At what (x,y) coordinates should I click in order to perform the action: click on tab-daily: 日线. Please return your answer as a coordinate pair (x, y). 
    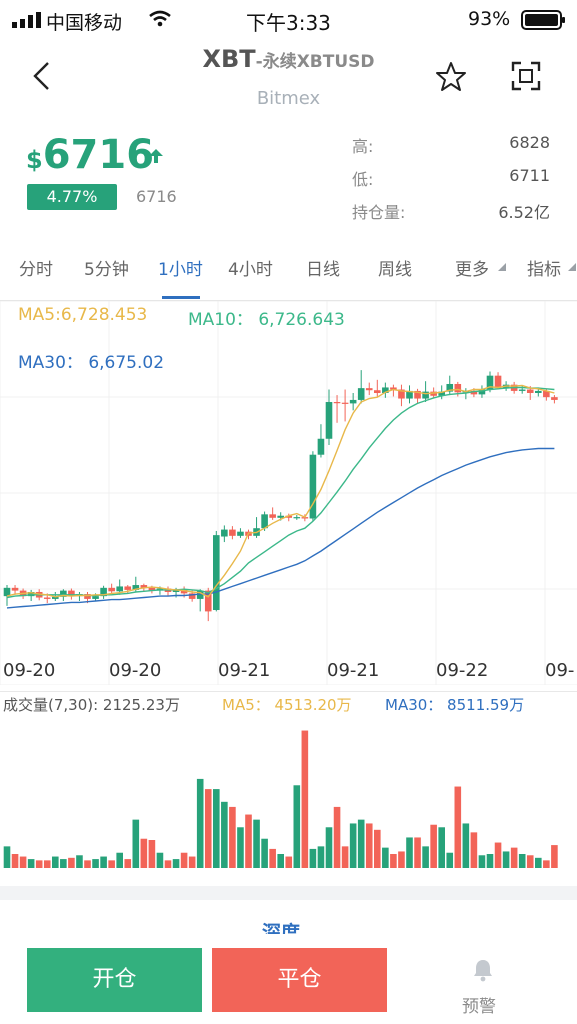
    Looking at the image, I should click on (323, 270).